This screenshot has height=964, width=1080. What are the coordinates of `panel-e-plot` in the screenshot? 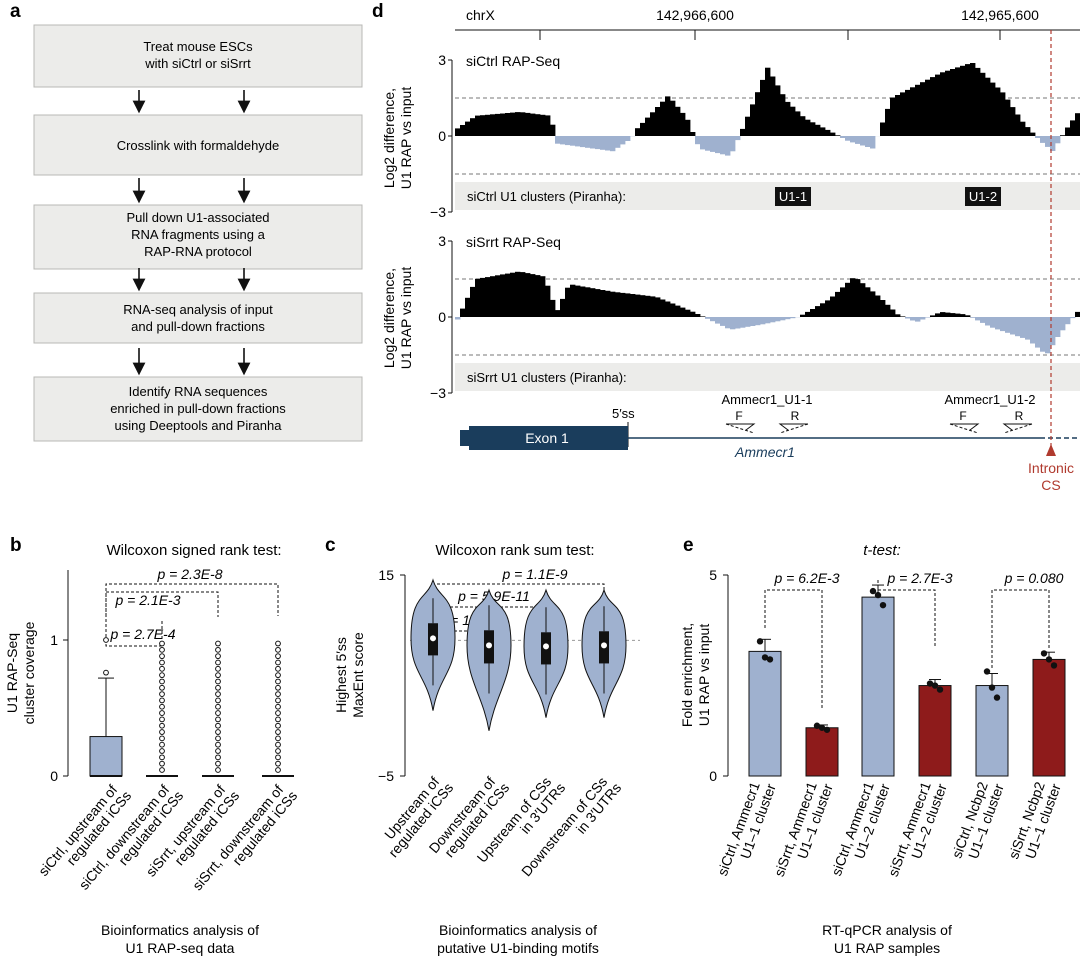 It's located at (907, 680).